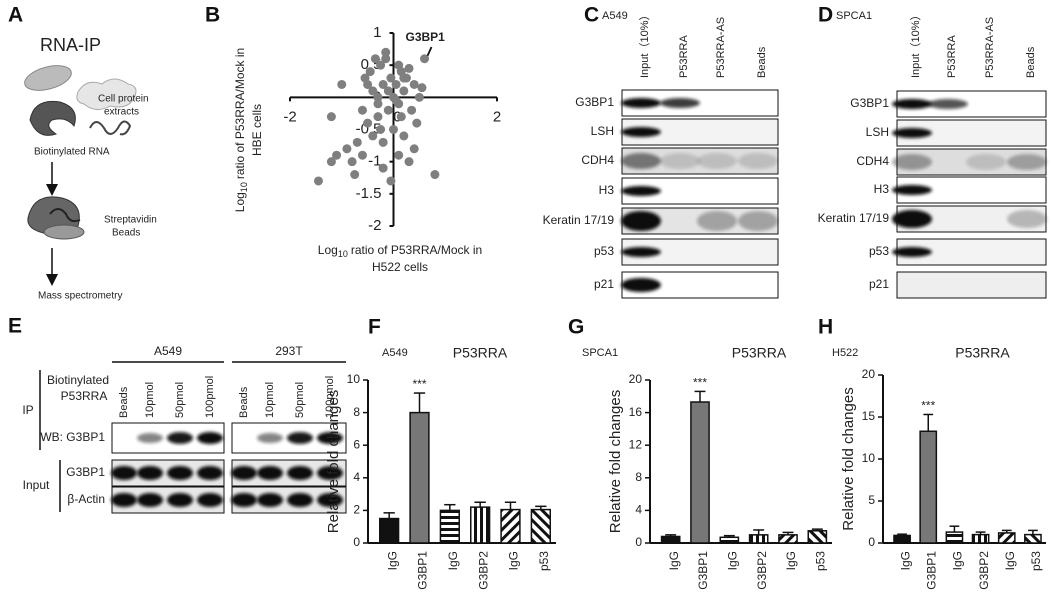  I want to click on panel-letter: G, so click(576, 327).